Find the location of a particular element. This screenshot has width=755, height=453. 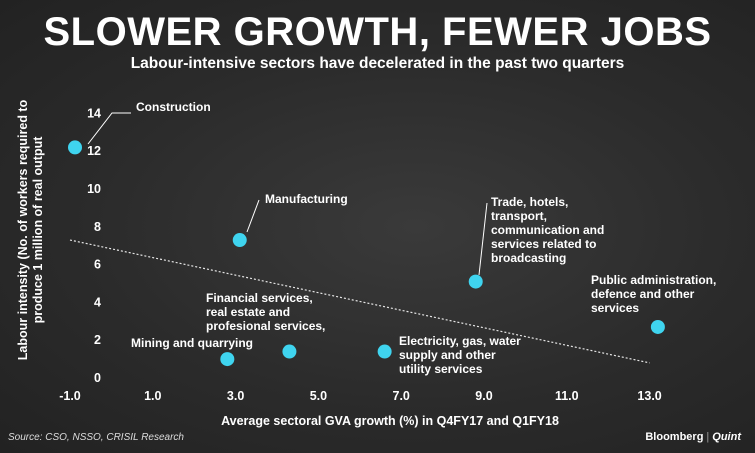

chart-title: SLOWER GROWTH, FEWER JOBS is located at coordinates (377, 32).